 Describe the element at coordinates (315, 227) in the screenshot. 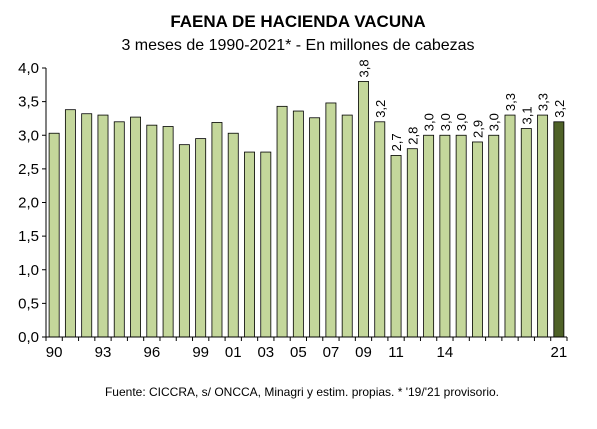

I see `bar-2006` at that location.